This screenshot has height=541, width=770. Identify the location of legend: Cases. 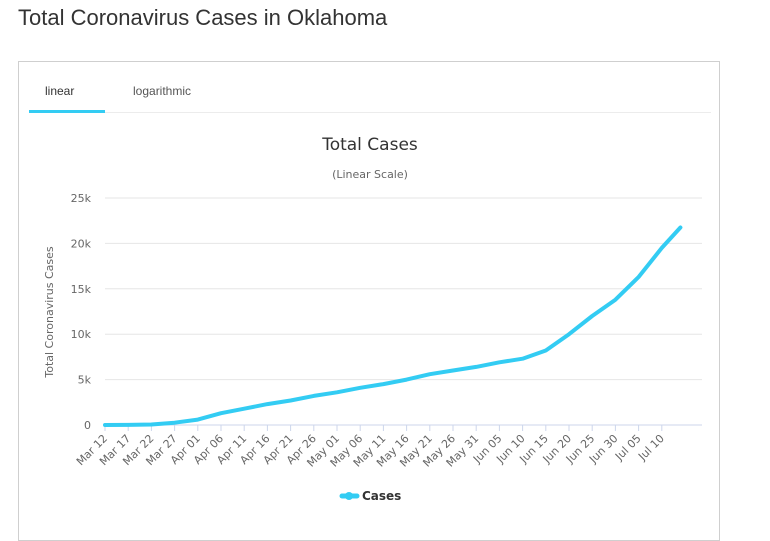
(371, 496).